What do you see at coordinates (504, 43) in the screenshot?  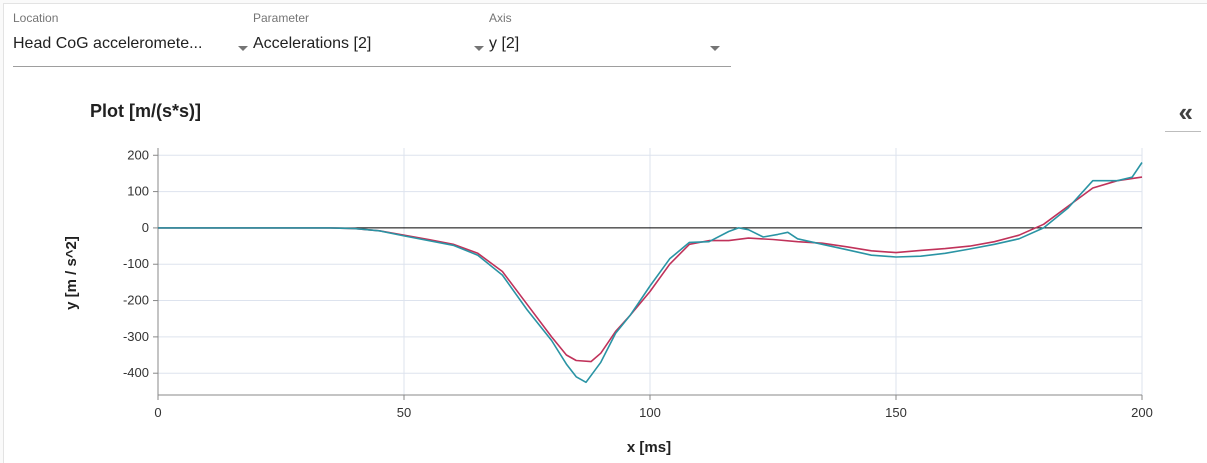 I see `axis-value: y [2]` at bounding box center [504, 43].